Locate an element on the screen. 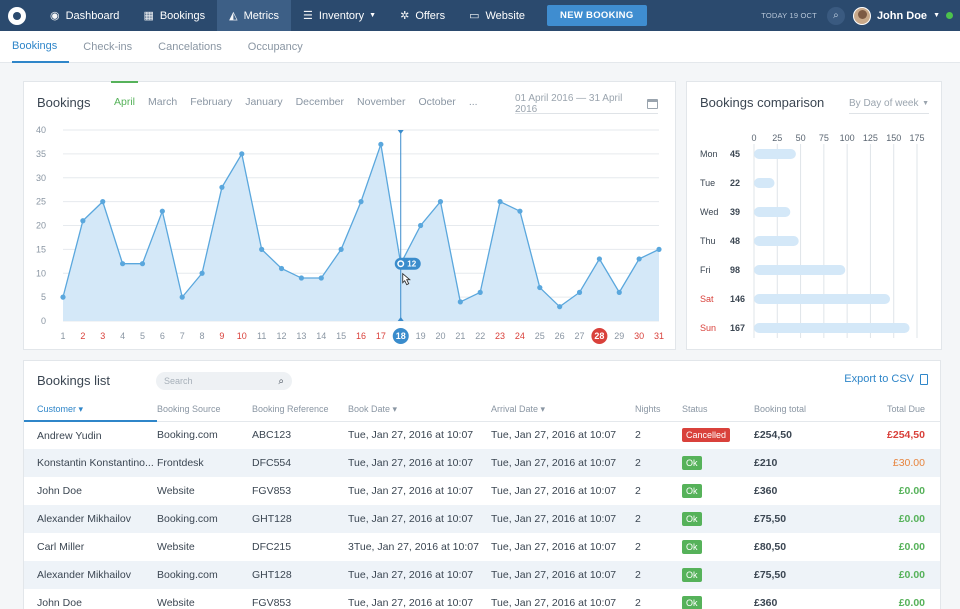 Image resolution: width=960 pixels, height=609 pixels. gear-icon: ✲ is located at coordinates (405, 16).